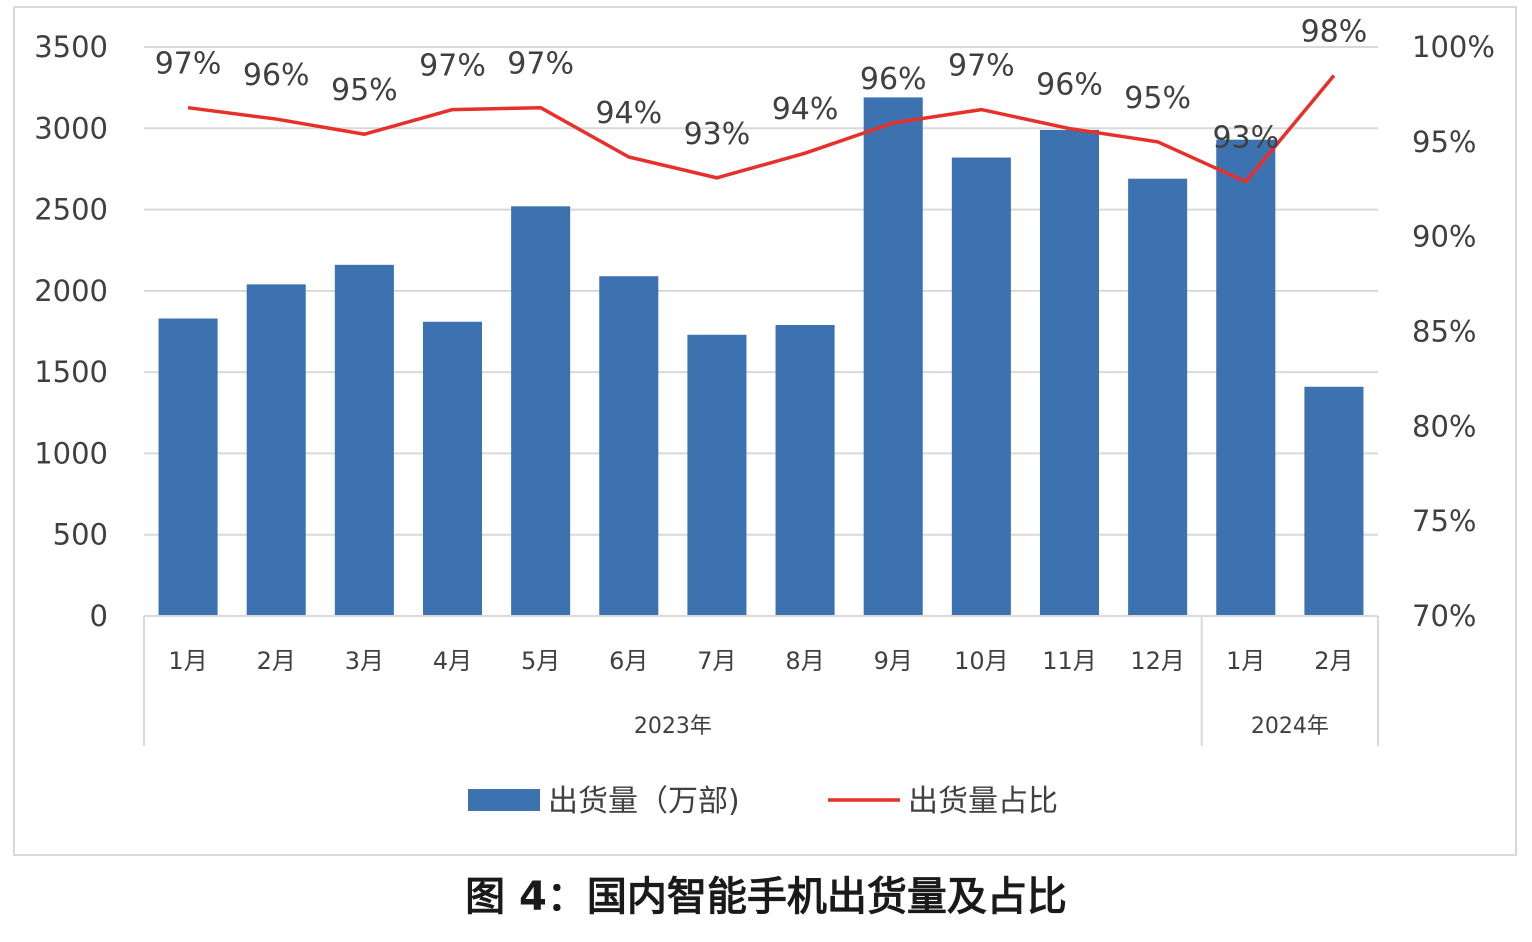 The height and width of the screenshot is (942, 1532). I want to click on right-tick-label: 95%, so click(1444, 142).